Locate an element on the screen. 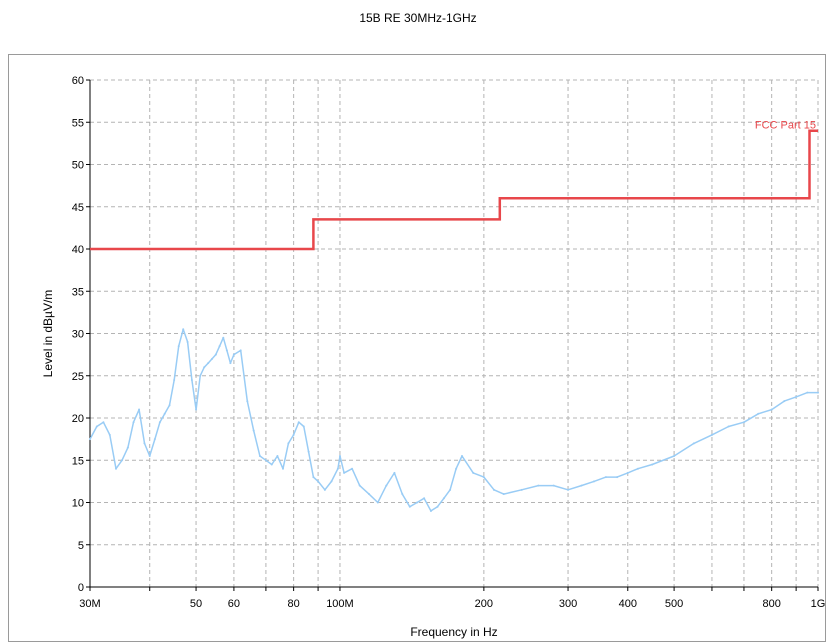  limit-line-label: FCC Part 15 is located at coordinates (785, 126).